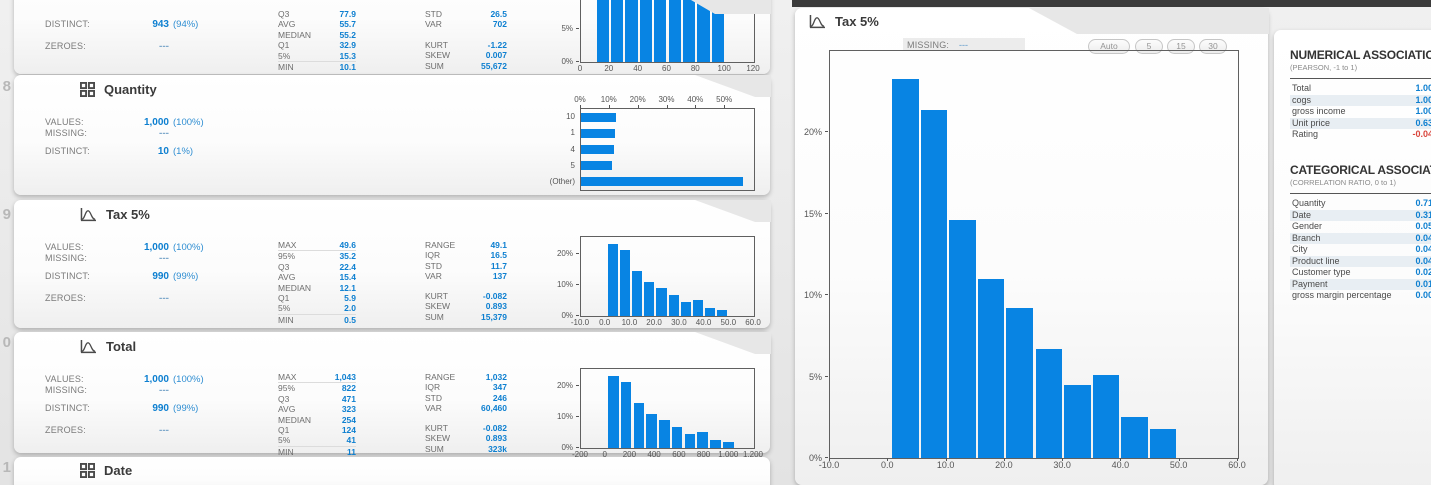 The height and width of the screenshot is (485, 1431). Describe the element at coordinates (350, 308) in the screenshot. I see `stat-value: 2.0` at that location.